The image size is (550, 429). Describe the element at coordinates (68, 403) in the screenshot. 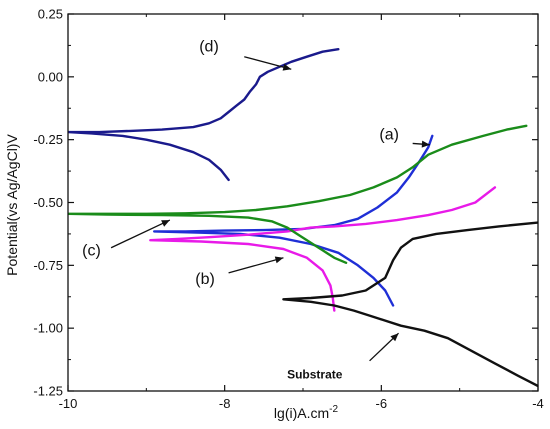

I see `x-tick-label: -10` at that location.